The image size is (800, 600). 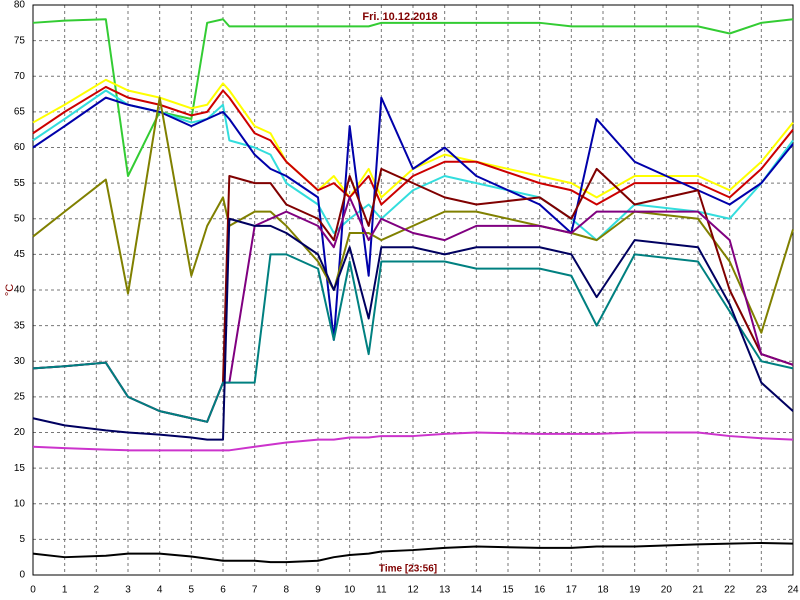 I want to click on x-tick-label: 21, so click(x=698, y=590).